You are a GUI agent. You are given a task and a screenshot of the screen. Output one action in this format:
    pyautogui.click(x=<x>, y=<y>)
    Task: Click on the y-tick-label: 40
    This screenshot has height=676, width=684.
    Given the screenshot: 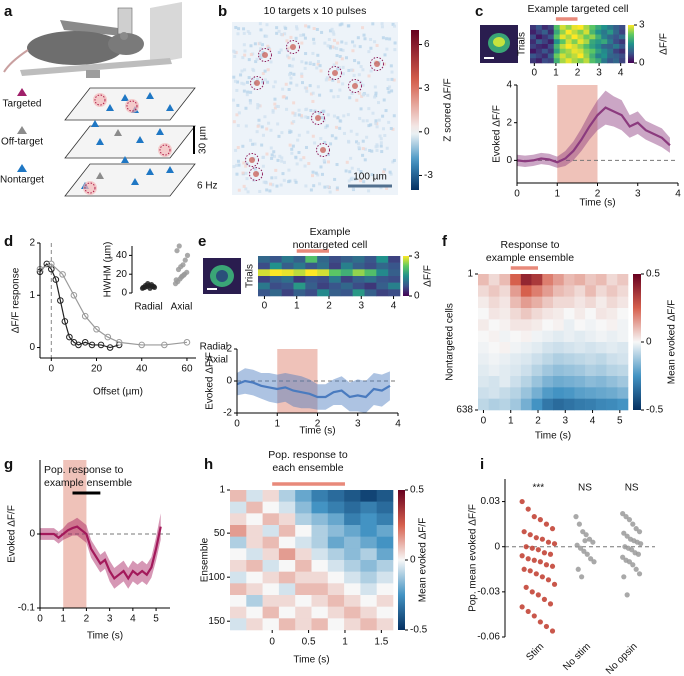 What is the action you would take?
    pyautogui.click(x=122, y=255)
    